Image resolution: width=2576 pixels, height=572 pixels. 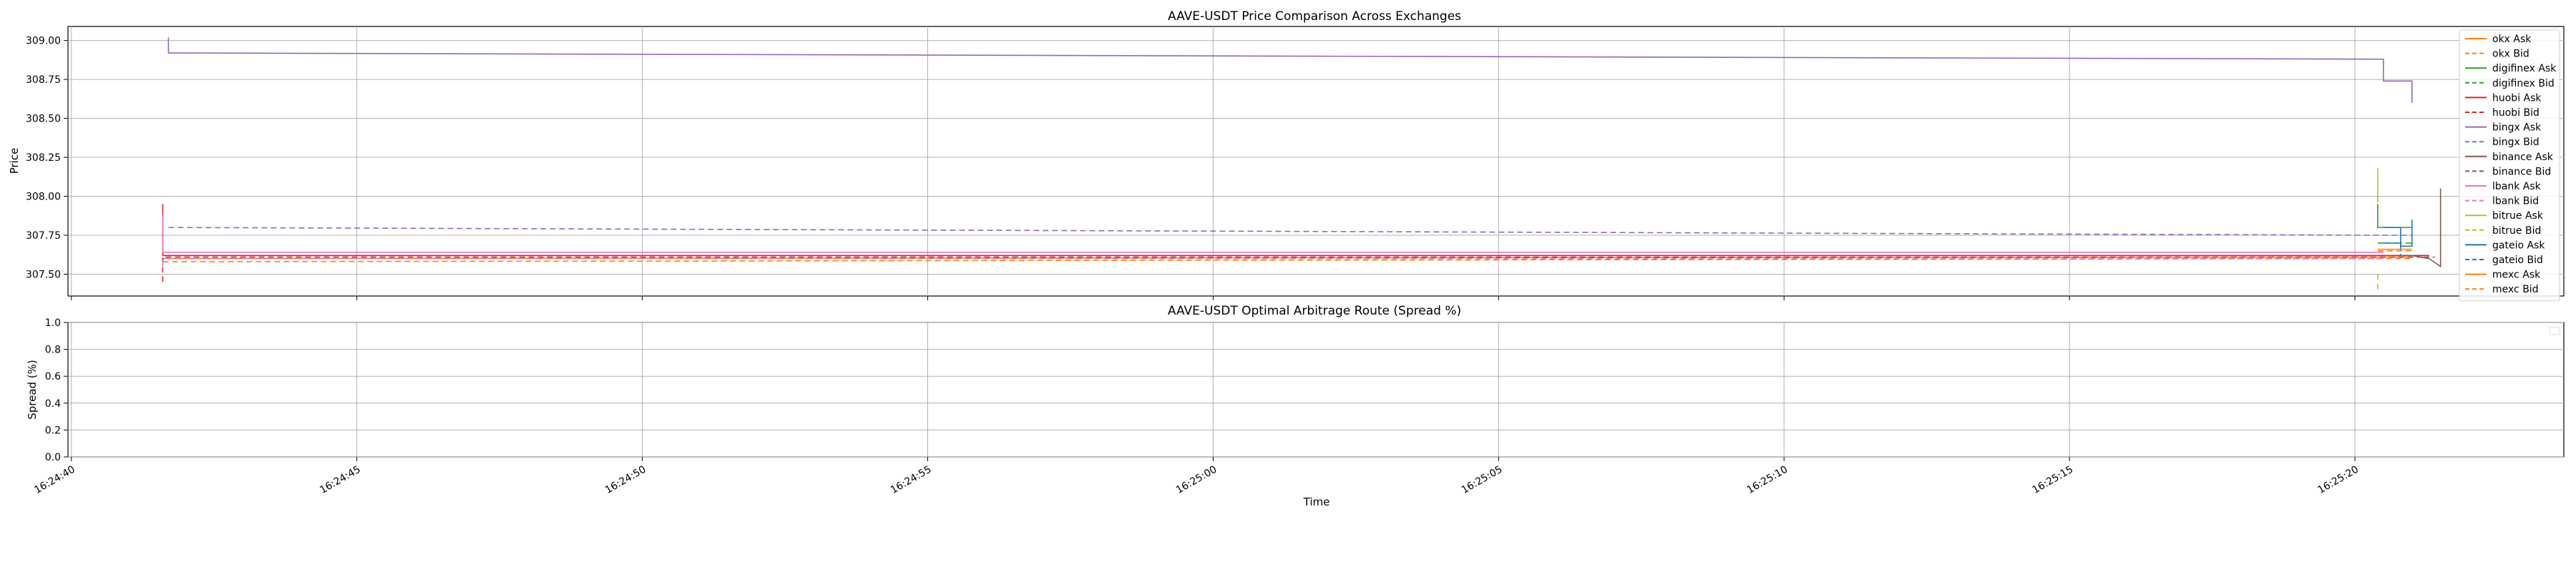 What do you see at coordinates (53, 350) in the screenshot?
I see `spread-chart-ytick-label: 0.8` at bounding box center [53, 350].